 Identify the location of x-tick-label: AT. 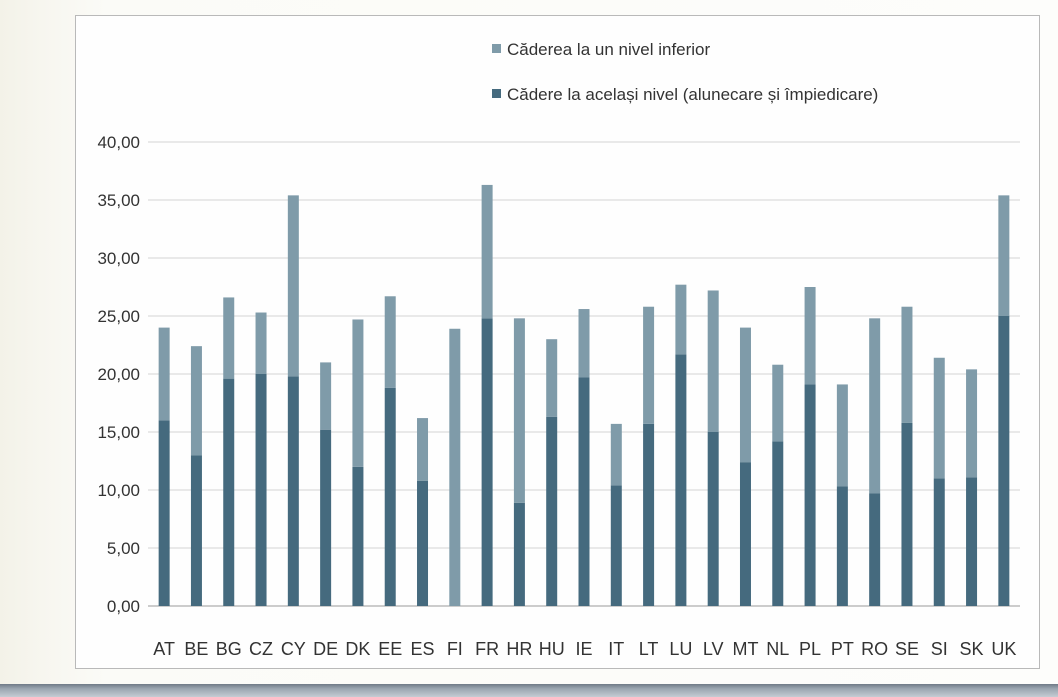
(164, 649).